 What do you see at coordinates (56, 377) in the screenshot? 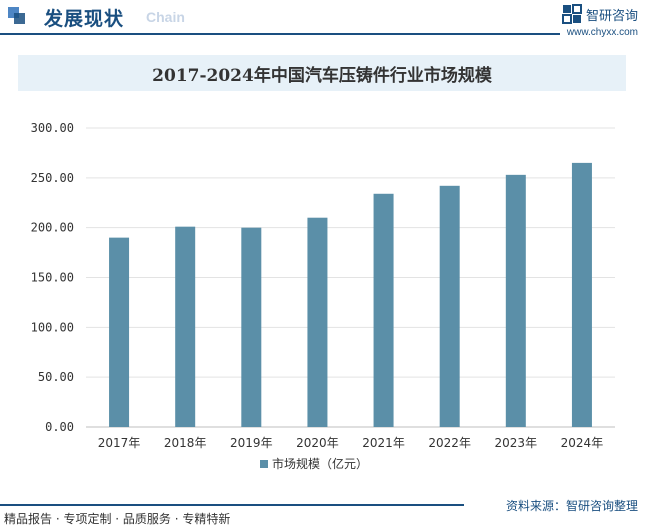
I see `y-tick-label: 50.00` at bounding box center [56, 377].